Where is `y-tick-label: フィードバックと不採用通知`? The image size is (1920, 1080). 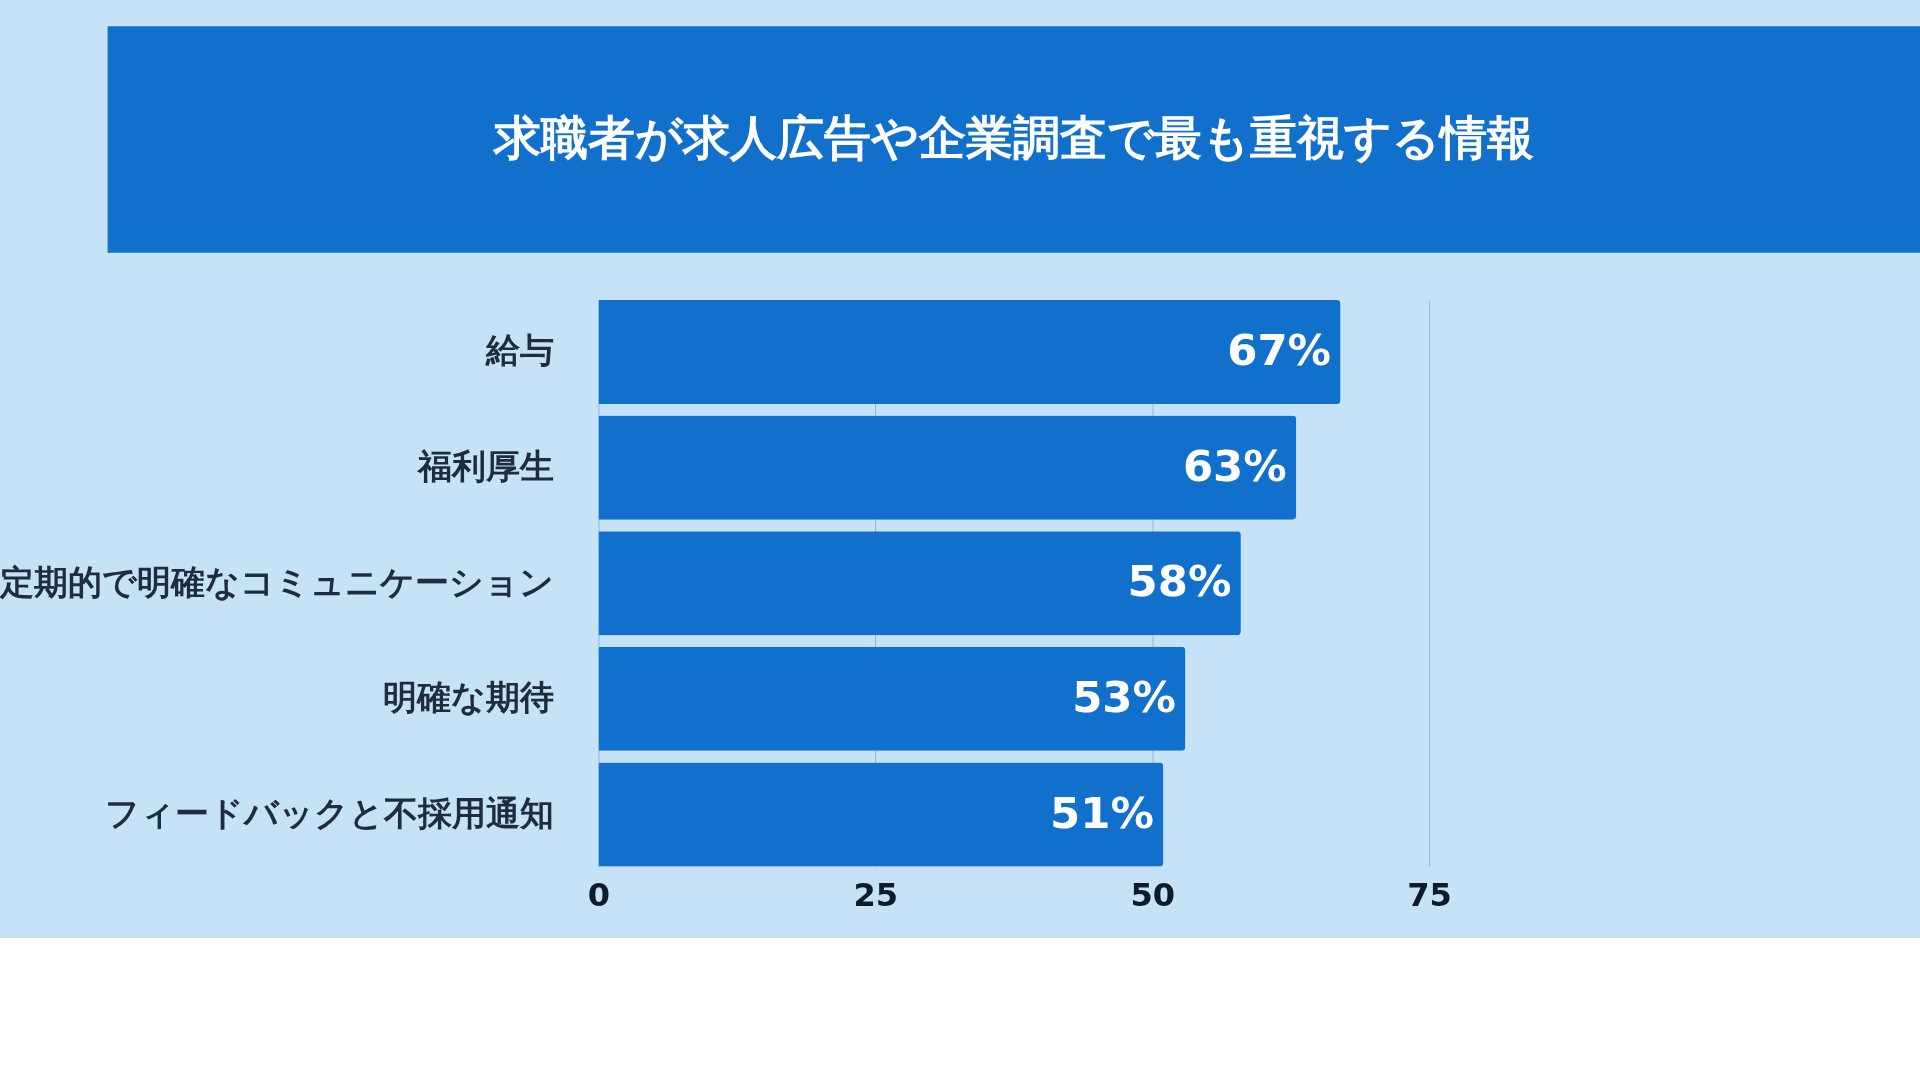 y-tick-label: フィードバックと不採用通知 is located at coordinates (329, 812).